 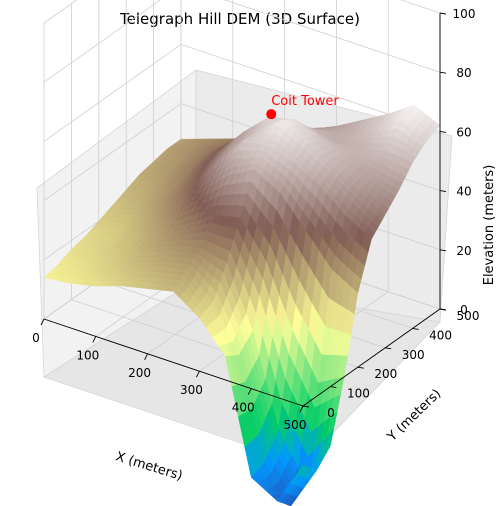 I want to click on z-gridline, so click(x=242, y=41).